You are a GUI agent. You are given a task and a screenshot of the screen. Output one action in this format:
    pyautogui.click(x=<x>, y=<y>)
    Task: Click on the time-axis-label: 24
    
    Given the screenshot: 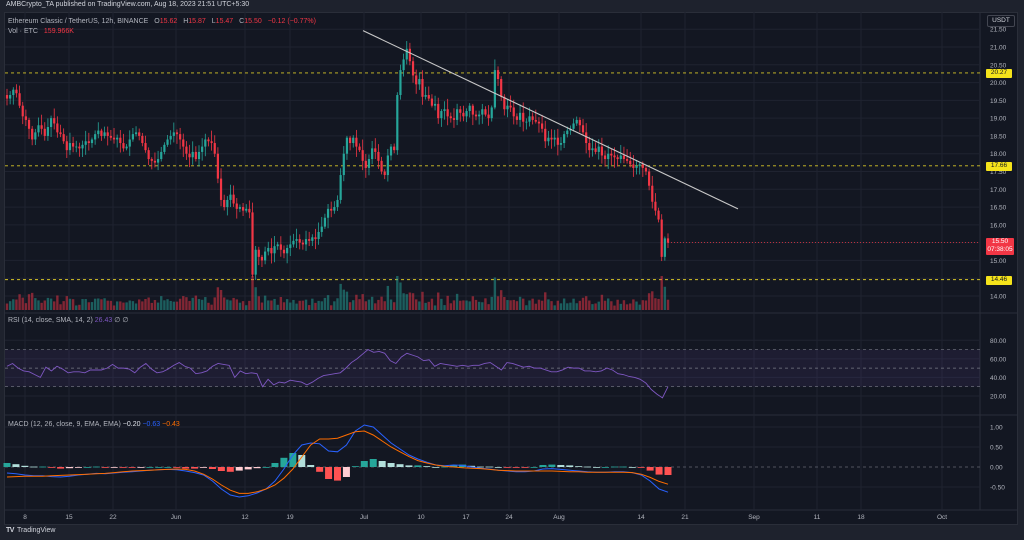 What is the action you would take?
    pyautogui.click(x=509, y=517)
    